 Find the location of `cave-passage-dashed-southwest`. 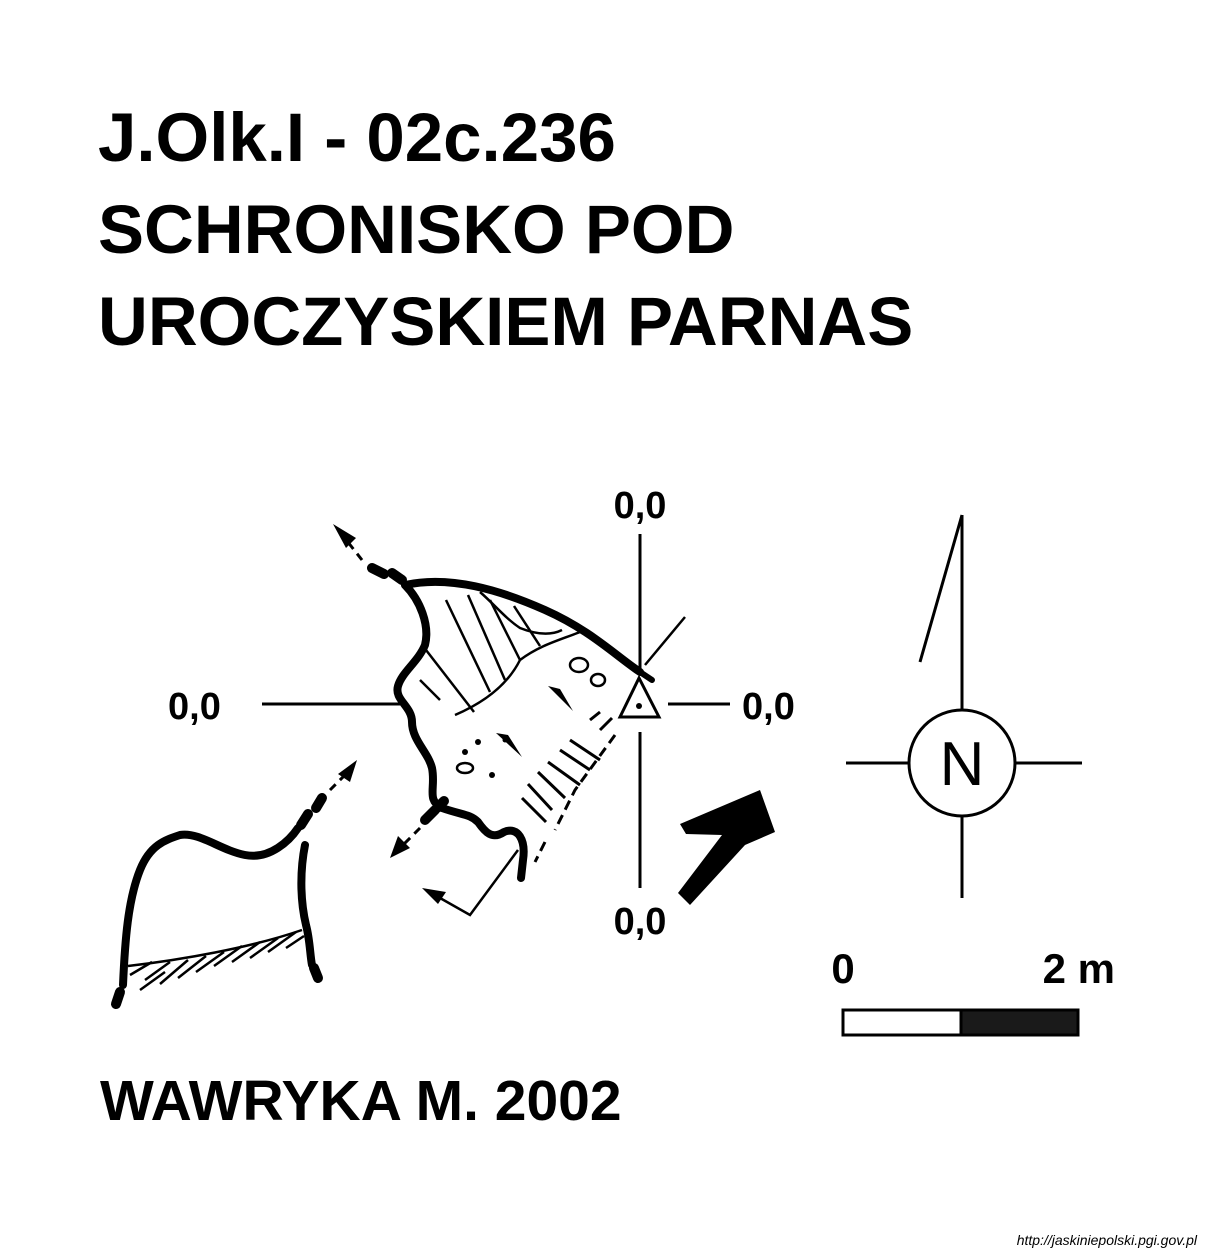

cave-passage-dashed-southwest is located at coordinates (434, 810).